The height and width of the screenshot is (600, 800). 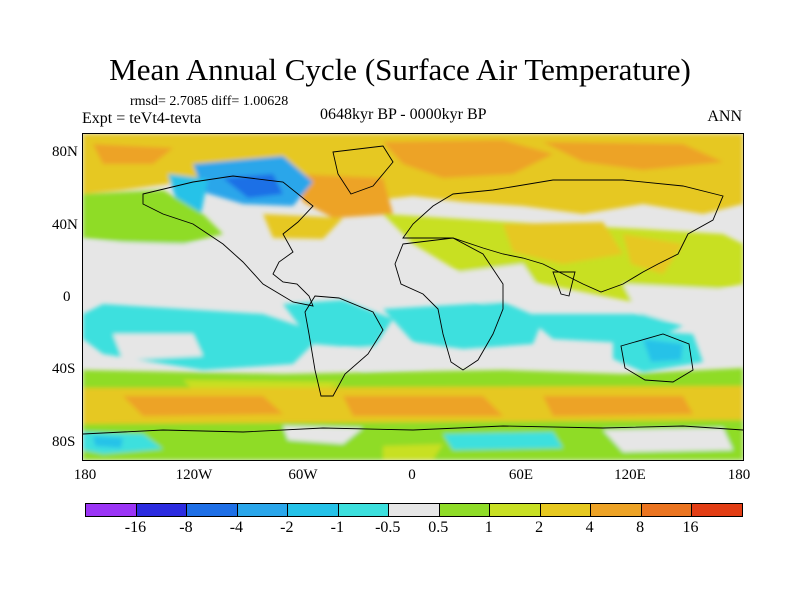 What do you see at coordinates (65, 152) in the screenshot?
I see `y-tick-80n: 80N` at bounding box center [65, 152].